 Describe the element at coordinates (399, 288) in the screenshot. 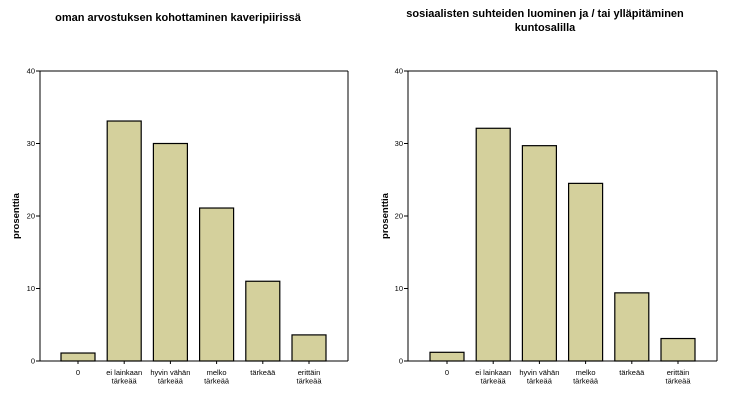

I see `right-chart-y-tick-label: 10` at that location.